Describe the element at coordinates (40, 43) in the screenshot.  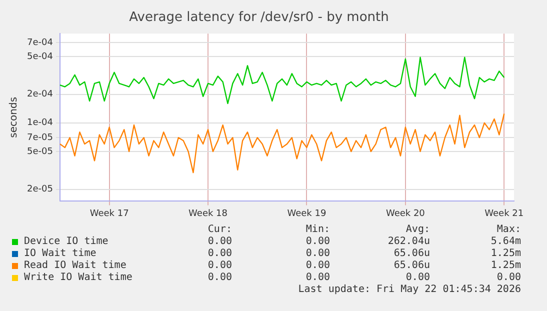
I see `y-tick-label: 7e-04` at that location.